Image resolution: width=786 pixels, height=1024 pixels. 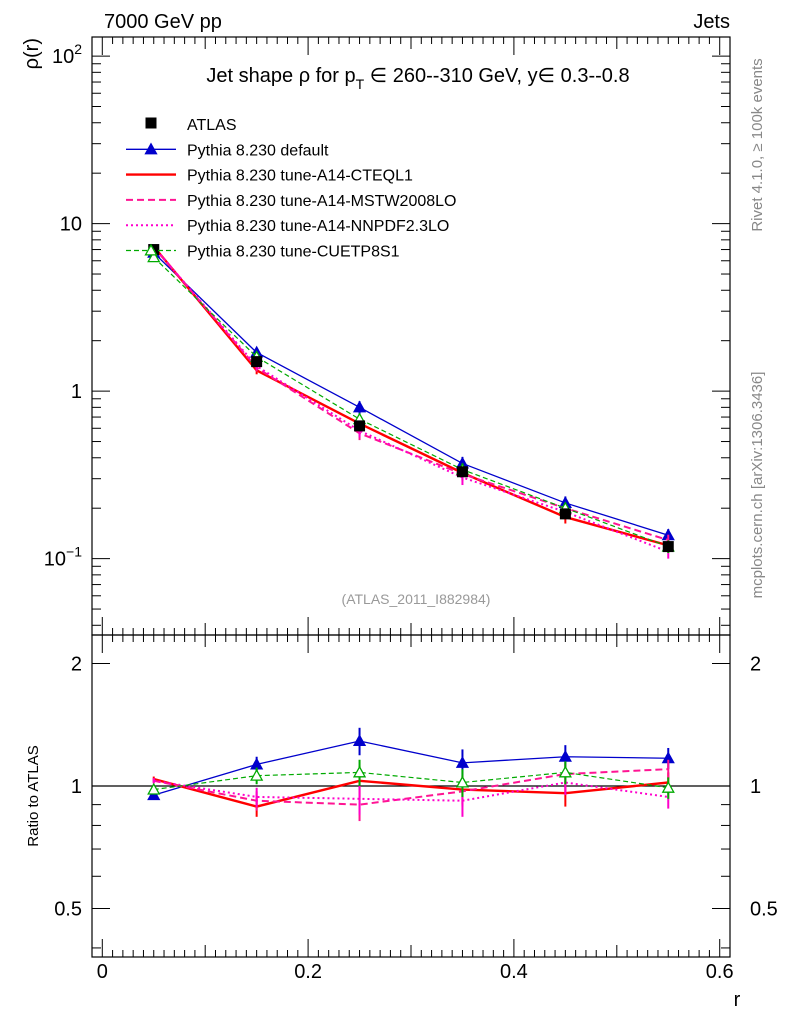 What do you see at coordinates (321, 201) in the screenshot?
I see `legend-series-3-label: Pythia 8.230 tune-A14-MSTW2008LO` at bounding box center [321, 201].